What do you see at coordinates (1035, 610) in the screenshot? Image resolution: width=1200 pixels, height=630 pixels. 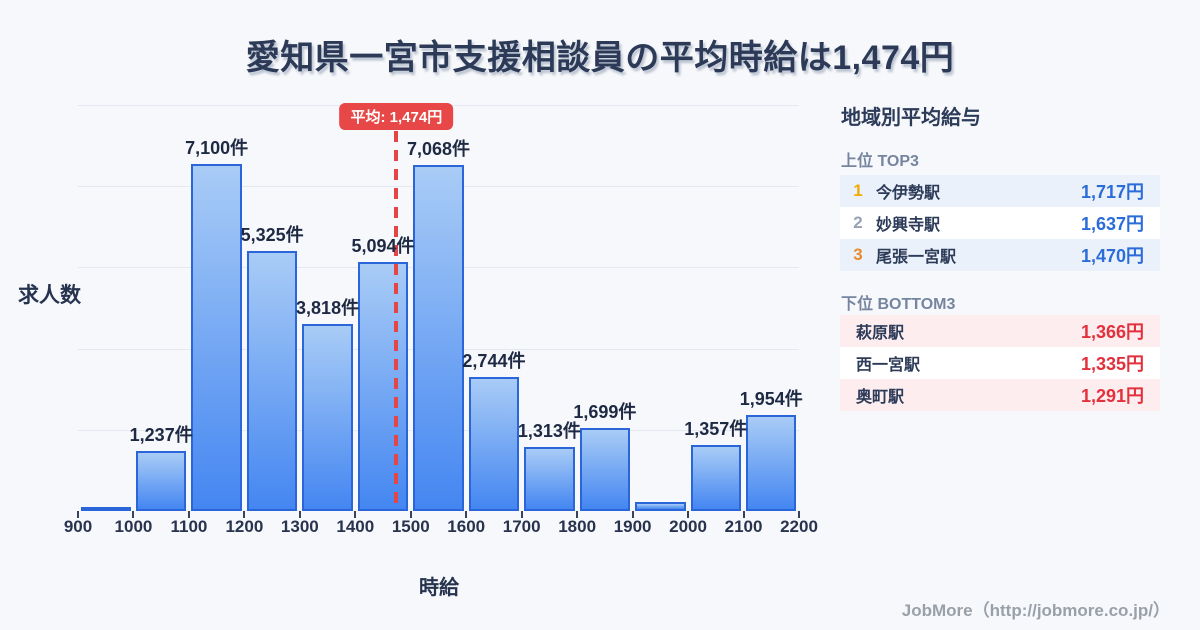 I see `footer-credit: JobMore（http://jobmore.co.jp/）` at bounding box center [1035, 610].